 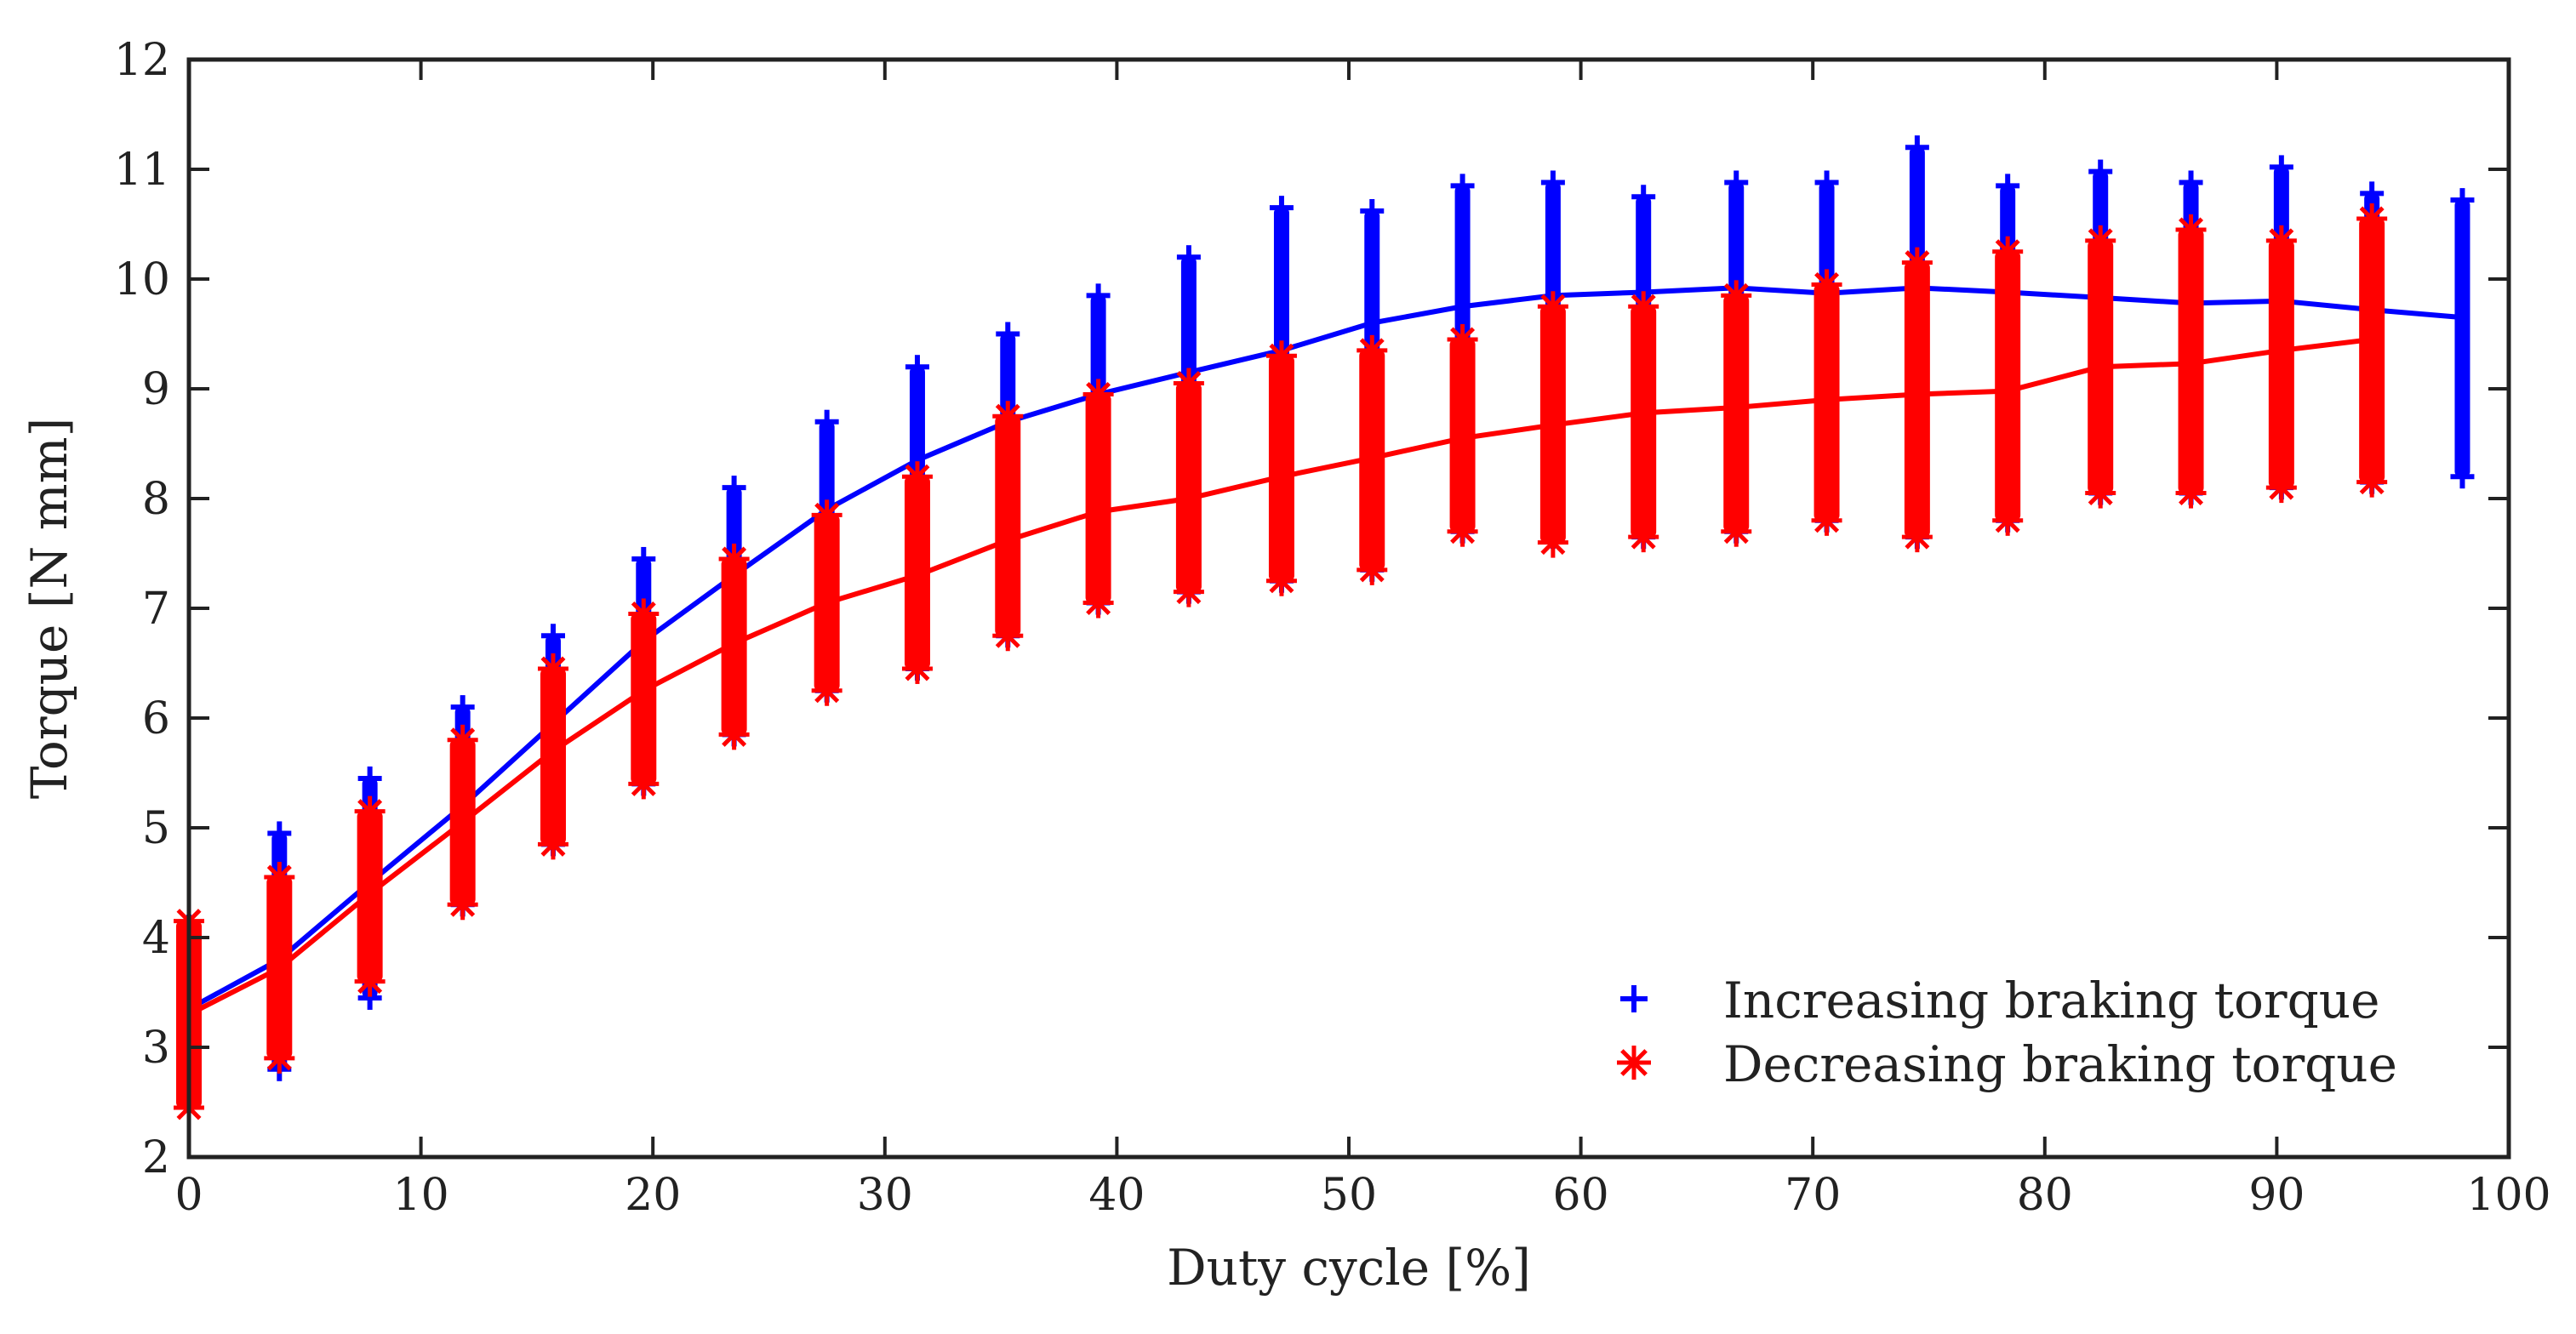 I want to click on x-tick-label: 20, so click(x=653, y=1195).